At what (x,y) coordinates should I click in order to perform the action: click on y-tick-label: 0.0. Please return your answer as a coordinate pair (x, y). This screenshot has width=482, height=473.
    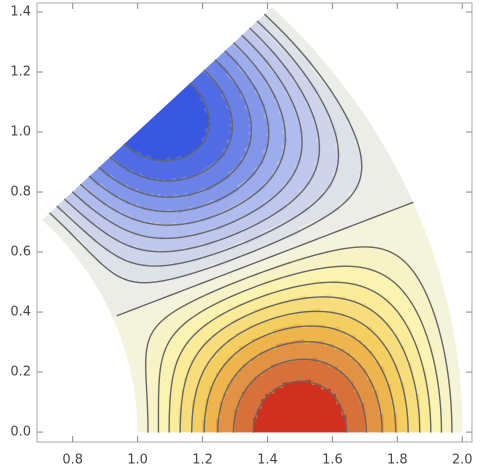
    Looking at the image, I should click on (20, 432).